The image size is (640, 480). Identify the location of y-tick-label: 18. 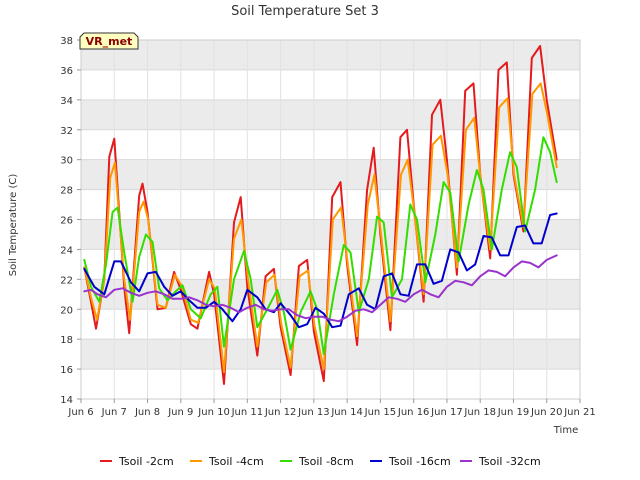
(66, 340).